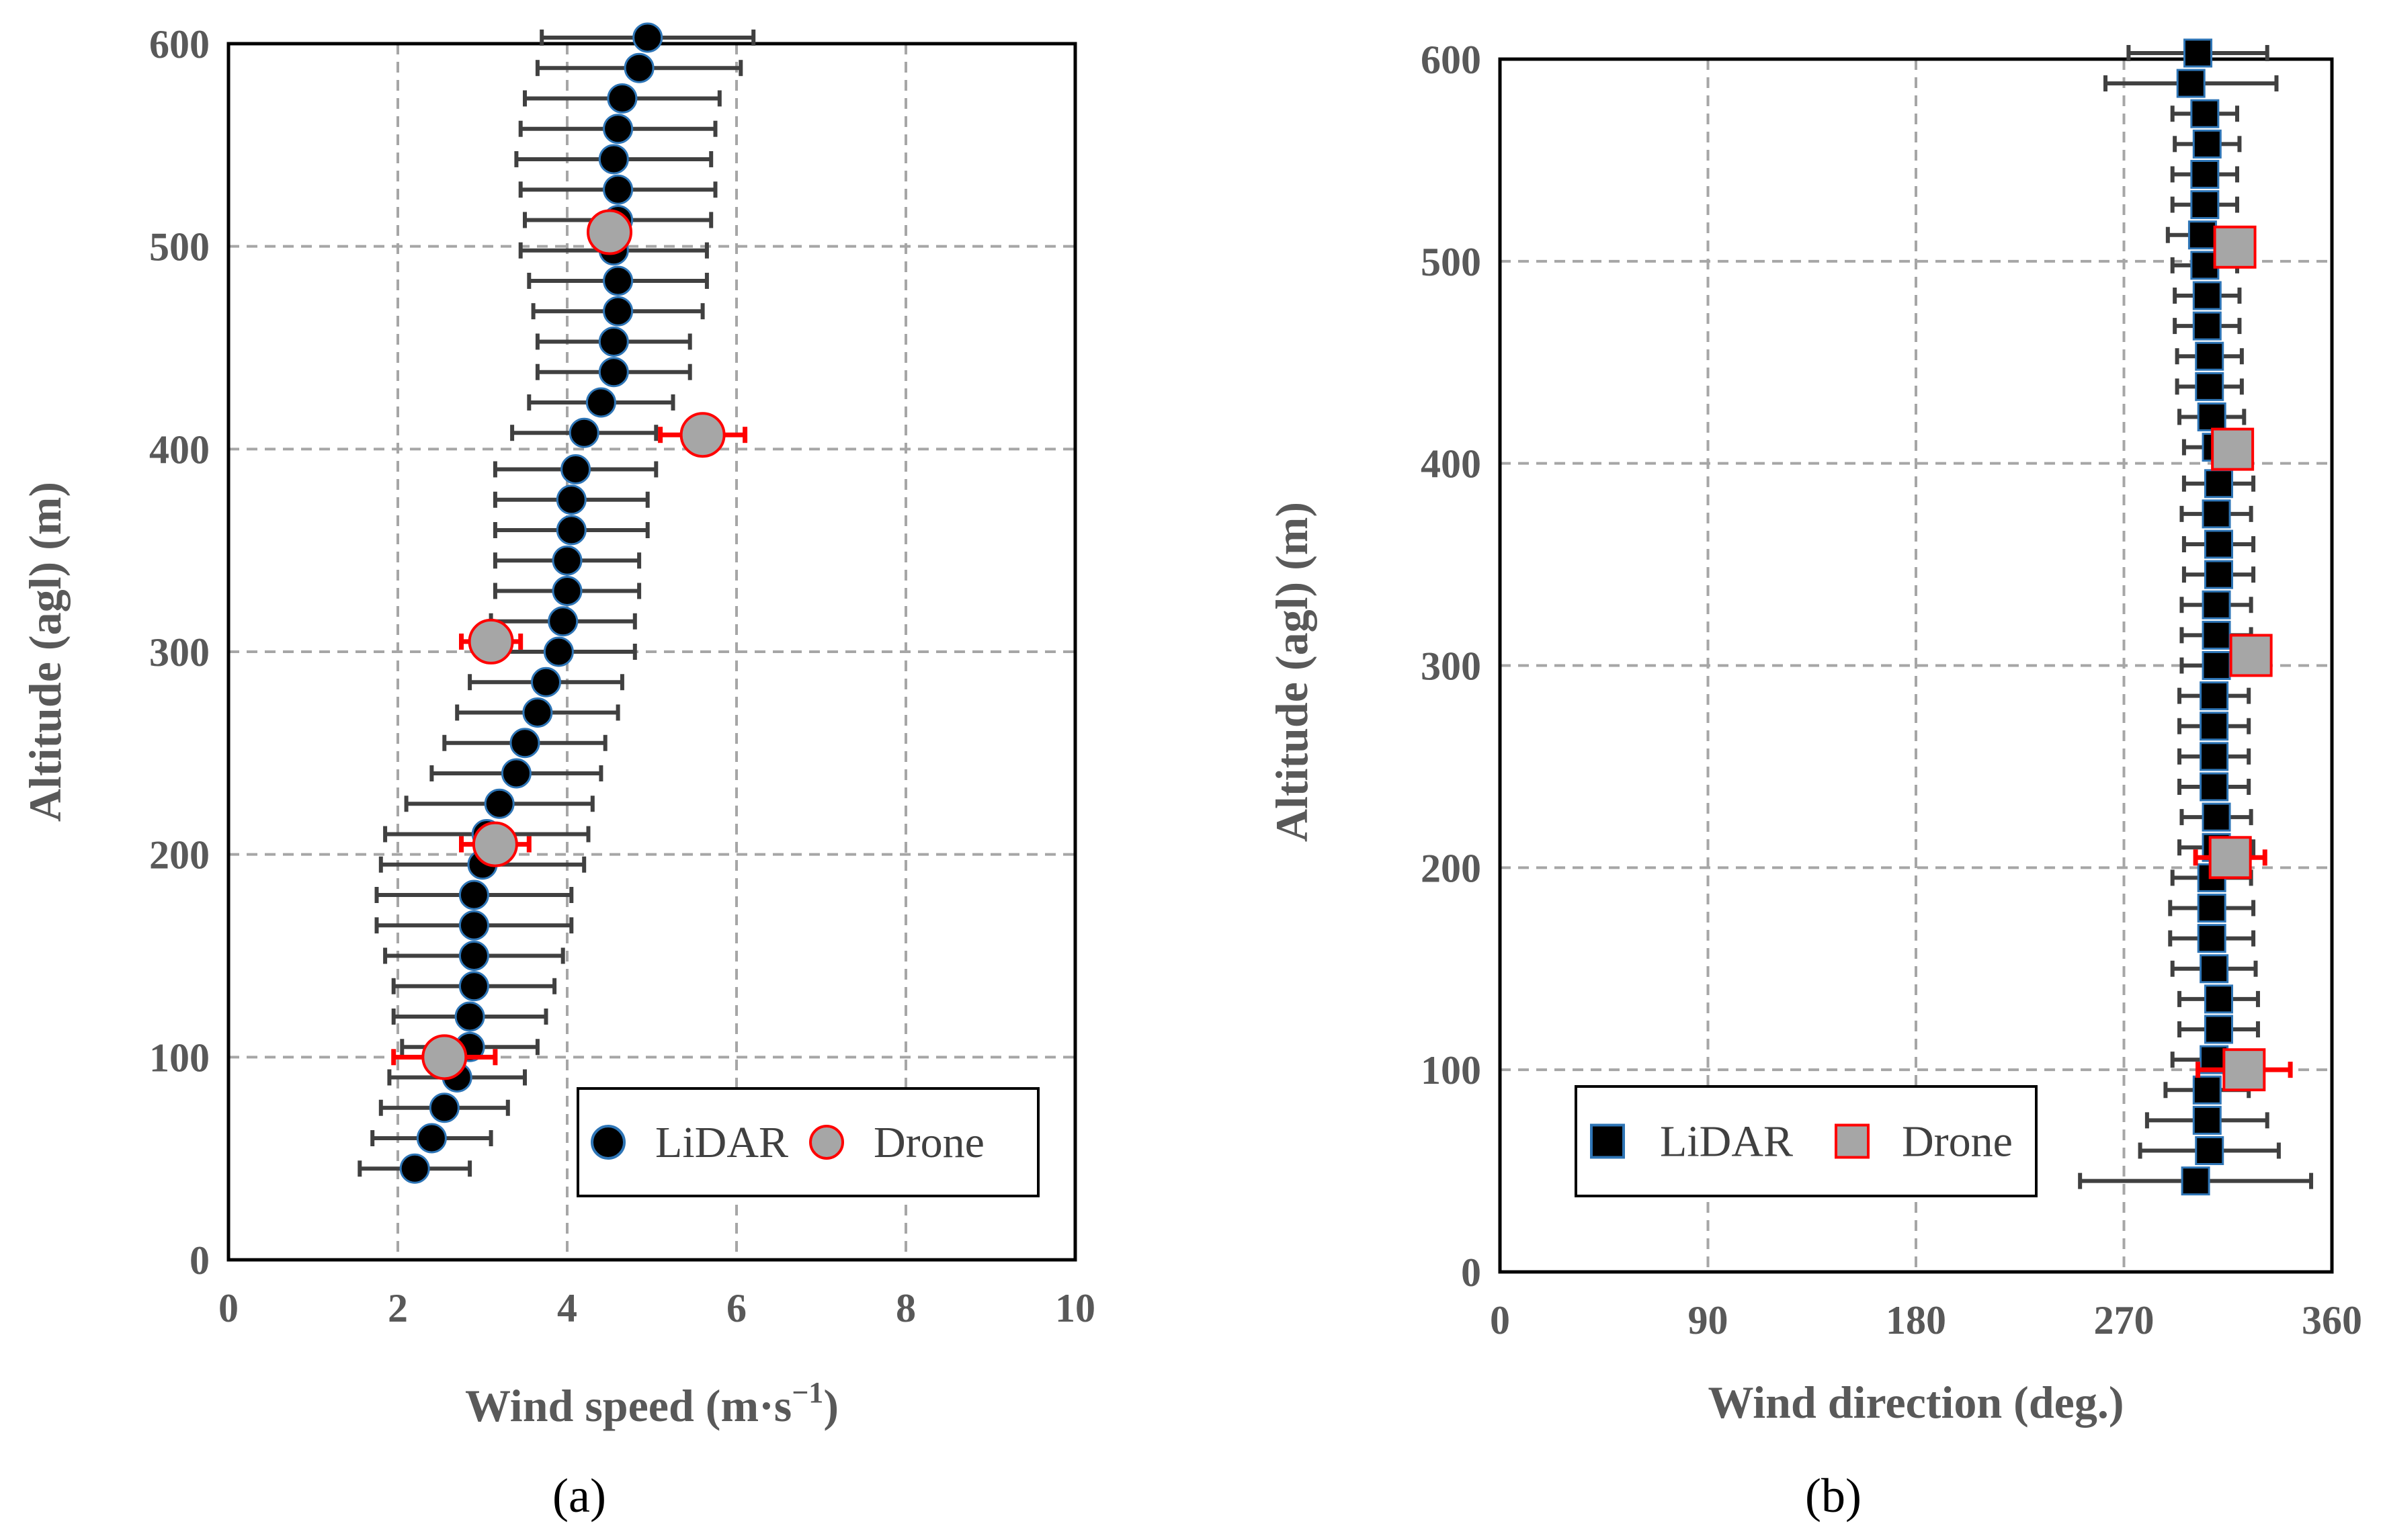  What do you see at coordinates (567, 1308) in the screenshot?
I see `x-tick-label: 4` at bounding box center [567, 1308].